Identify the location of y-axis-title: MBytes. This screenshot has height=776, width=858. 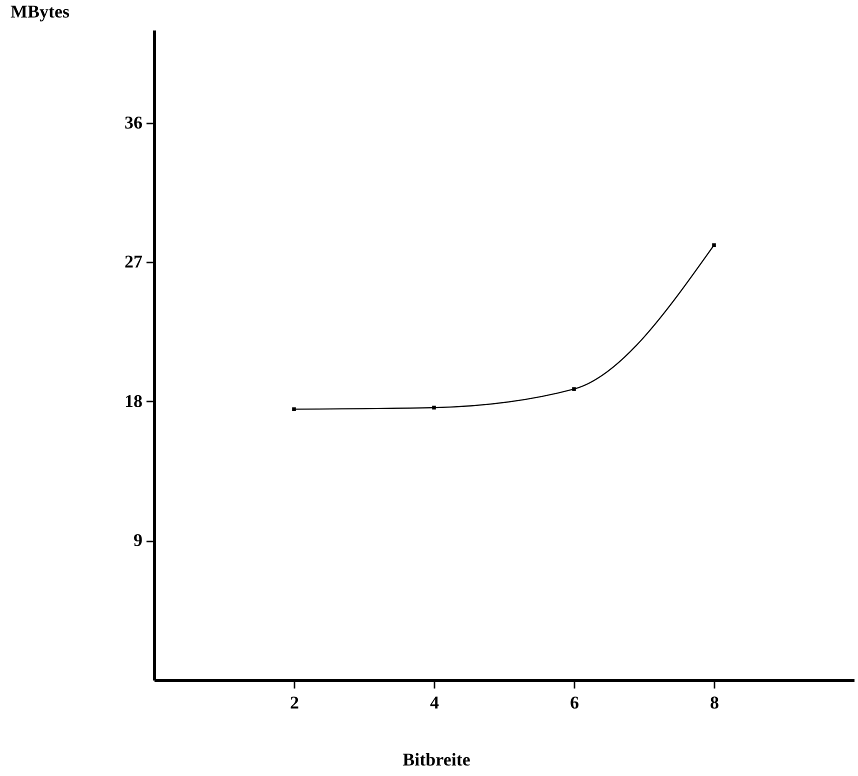
(40, 12).